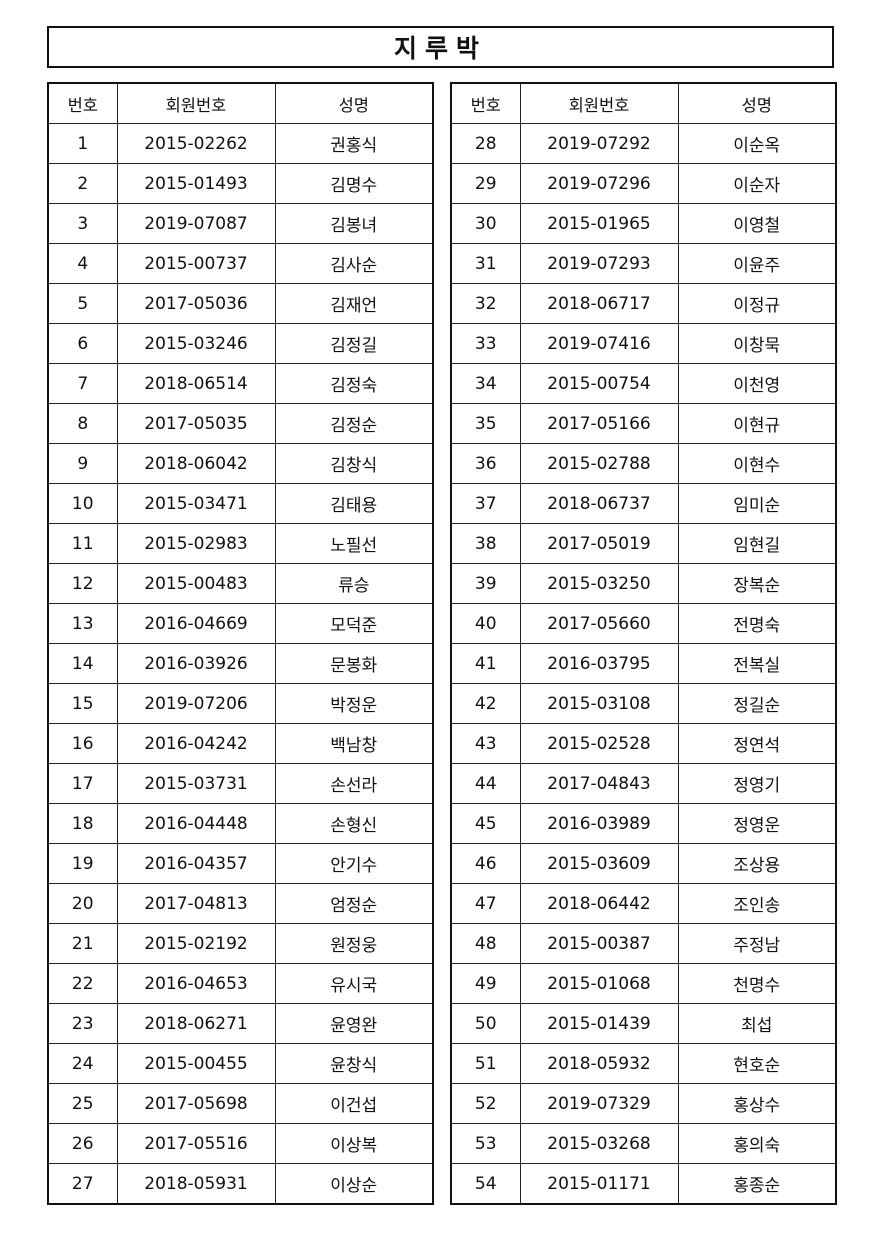  What do you see at coordinates (196, 583) in the screenshot?
I see `cell-member-id: 2015-00483` at bounding box center [196, 583].